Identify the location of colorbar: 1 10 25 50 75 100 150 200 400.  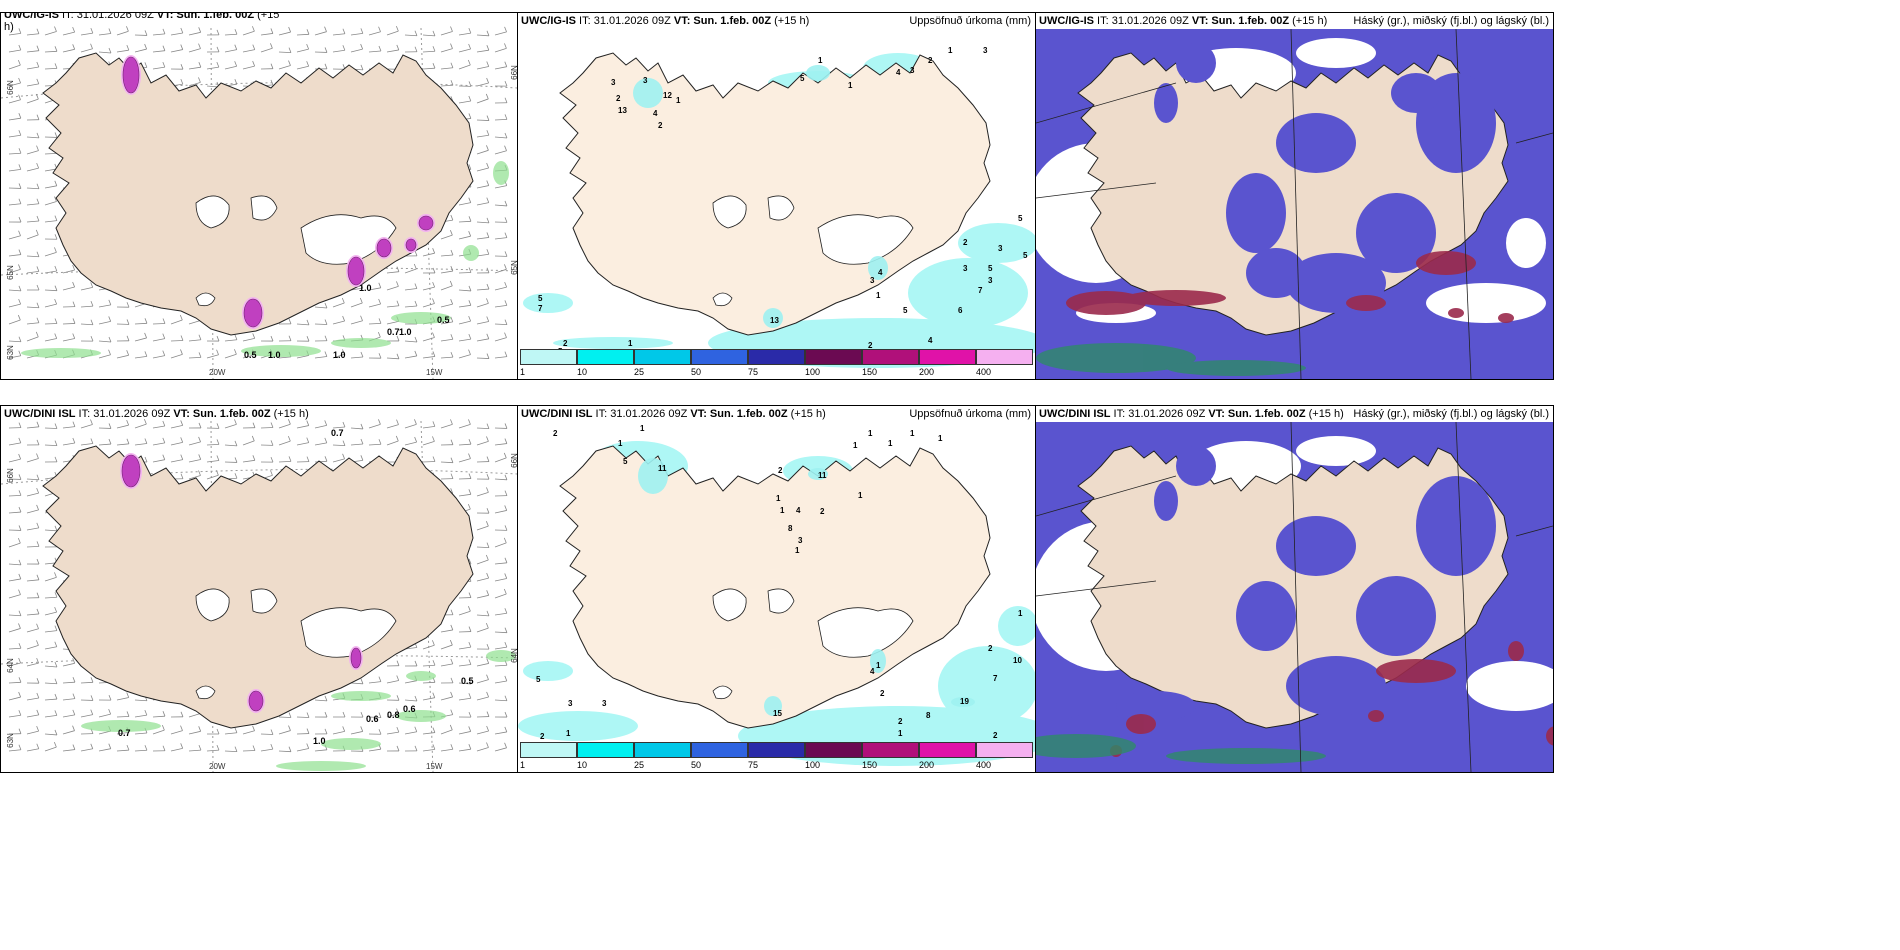
(776, 756).